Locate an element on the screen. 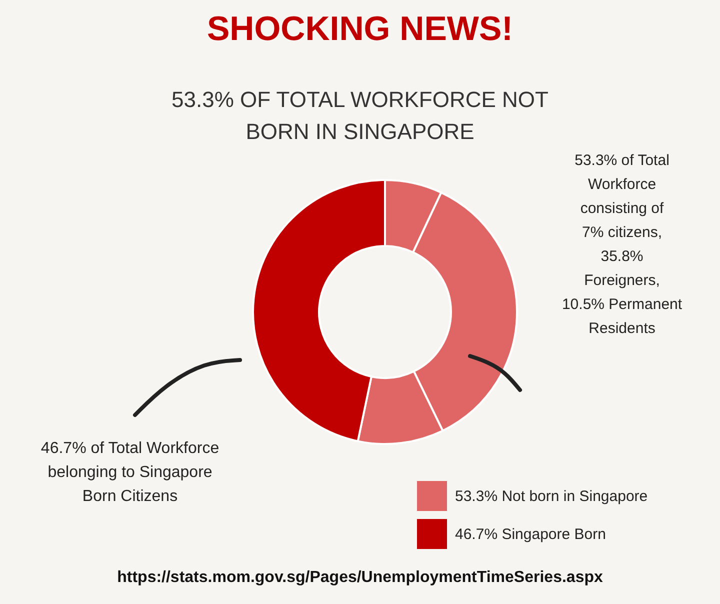 This screenshot has width=720, height=604. chart-subtitle: 53.3% OF TOTAL WORKFORCE NOT BORN IN SINGAPORE is located at coordinates (360, 115).